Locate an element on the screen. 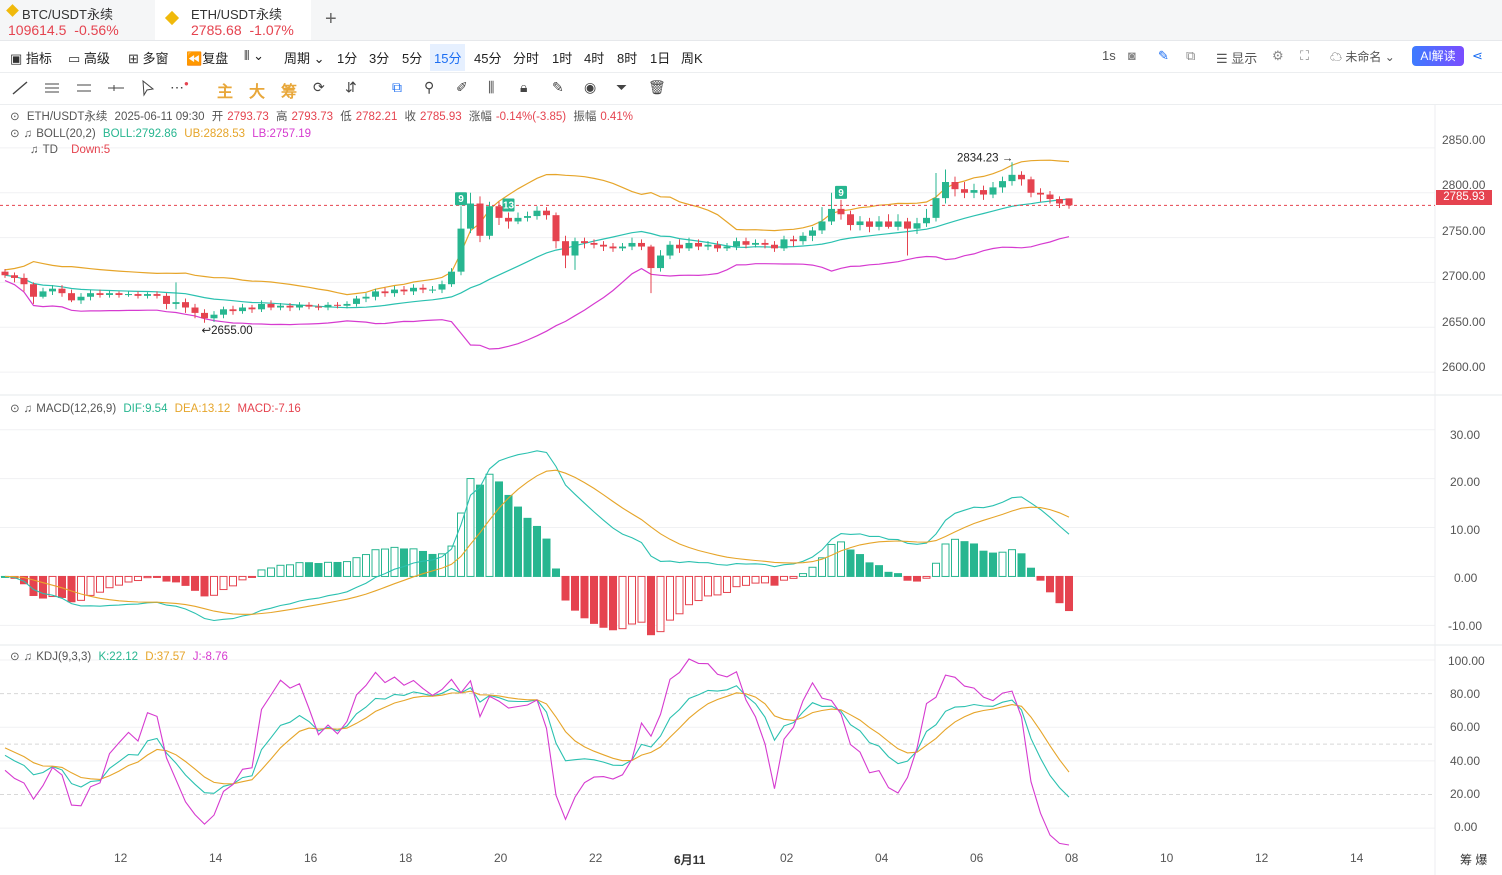  lock-icon: 🔒︎ is located at coordinates (524, 87).